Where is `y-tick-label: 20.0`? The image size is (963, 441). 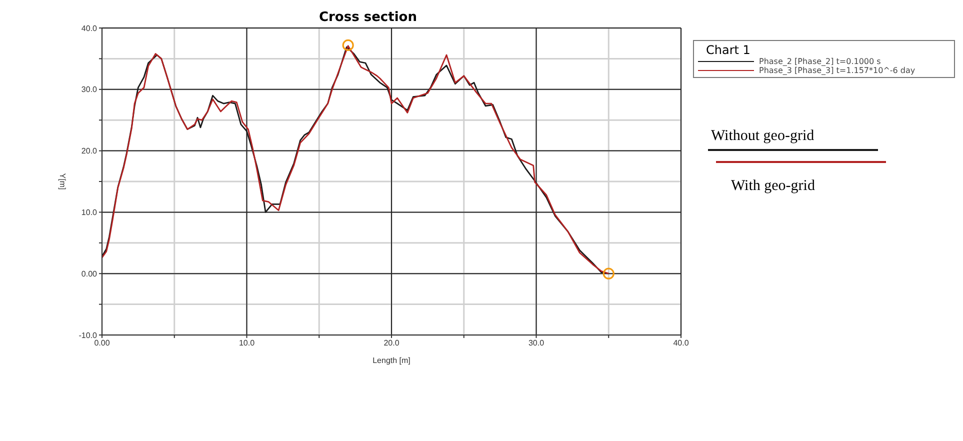 y-tick-label: 20.0 is located at coordinates (89, 151).